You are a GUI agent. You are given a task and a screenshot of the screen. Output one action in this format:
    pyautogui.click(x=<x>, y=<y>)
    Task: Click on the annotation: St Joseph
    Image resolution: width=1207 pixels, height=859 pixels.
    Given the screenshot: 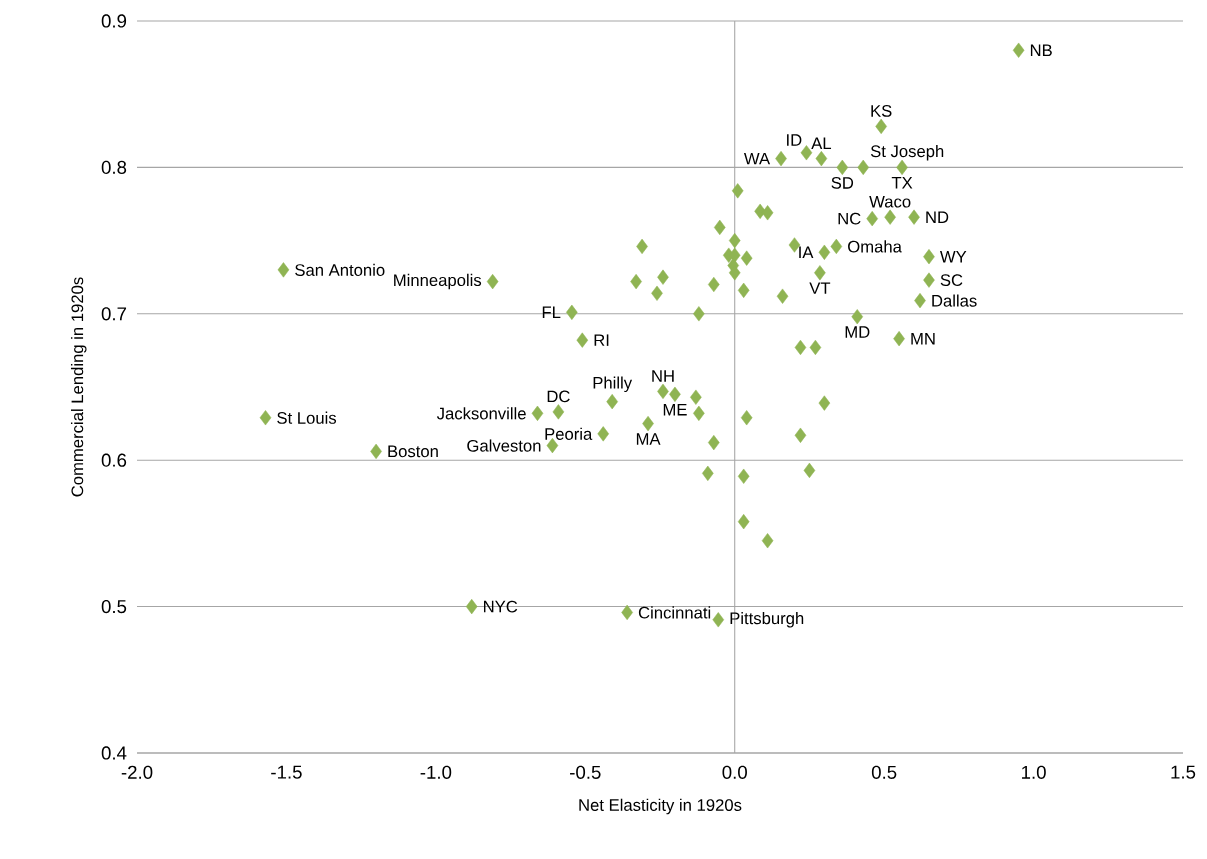 What is the action you would take?
    pyautogui.click(x=907, y=152)
    